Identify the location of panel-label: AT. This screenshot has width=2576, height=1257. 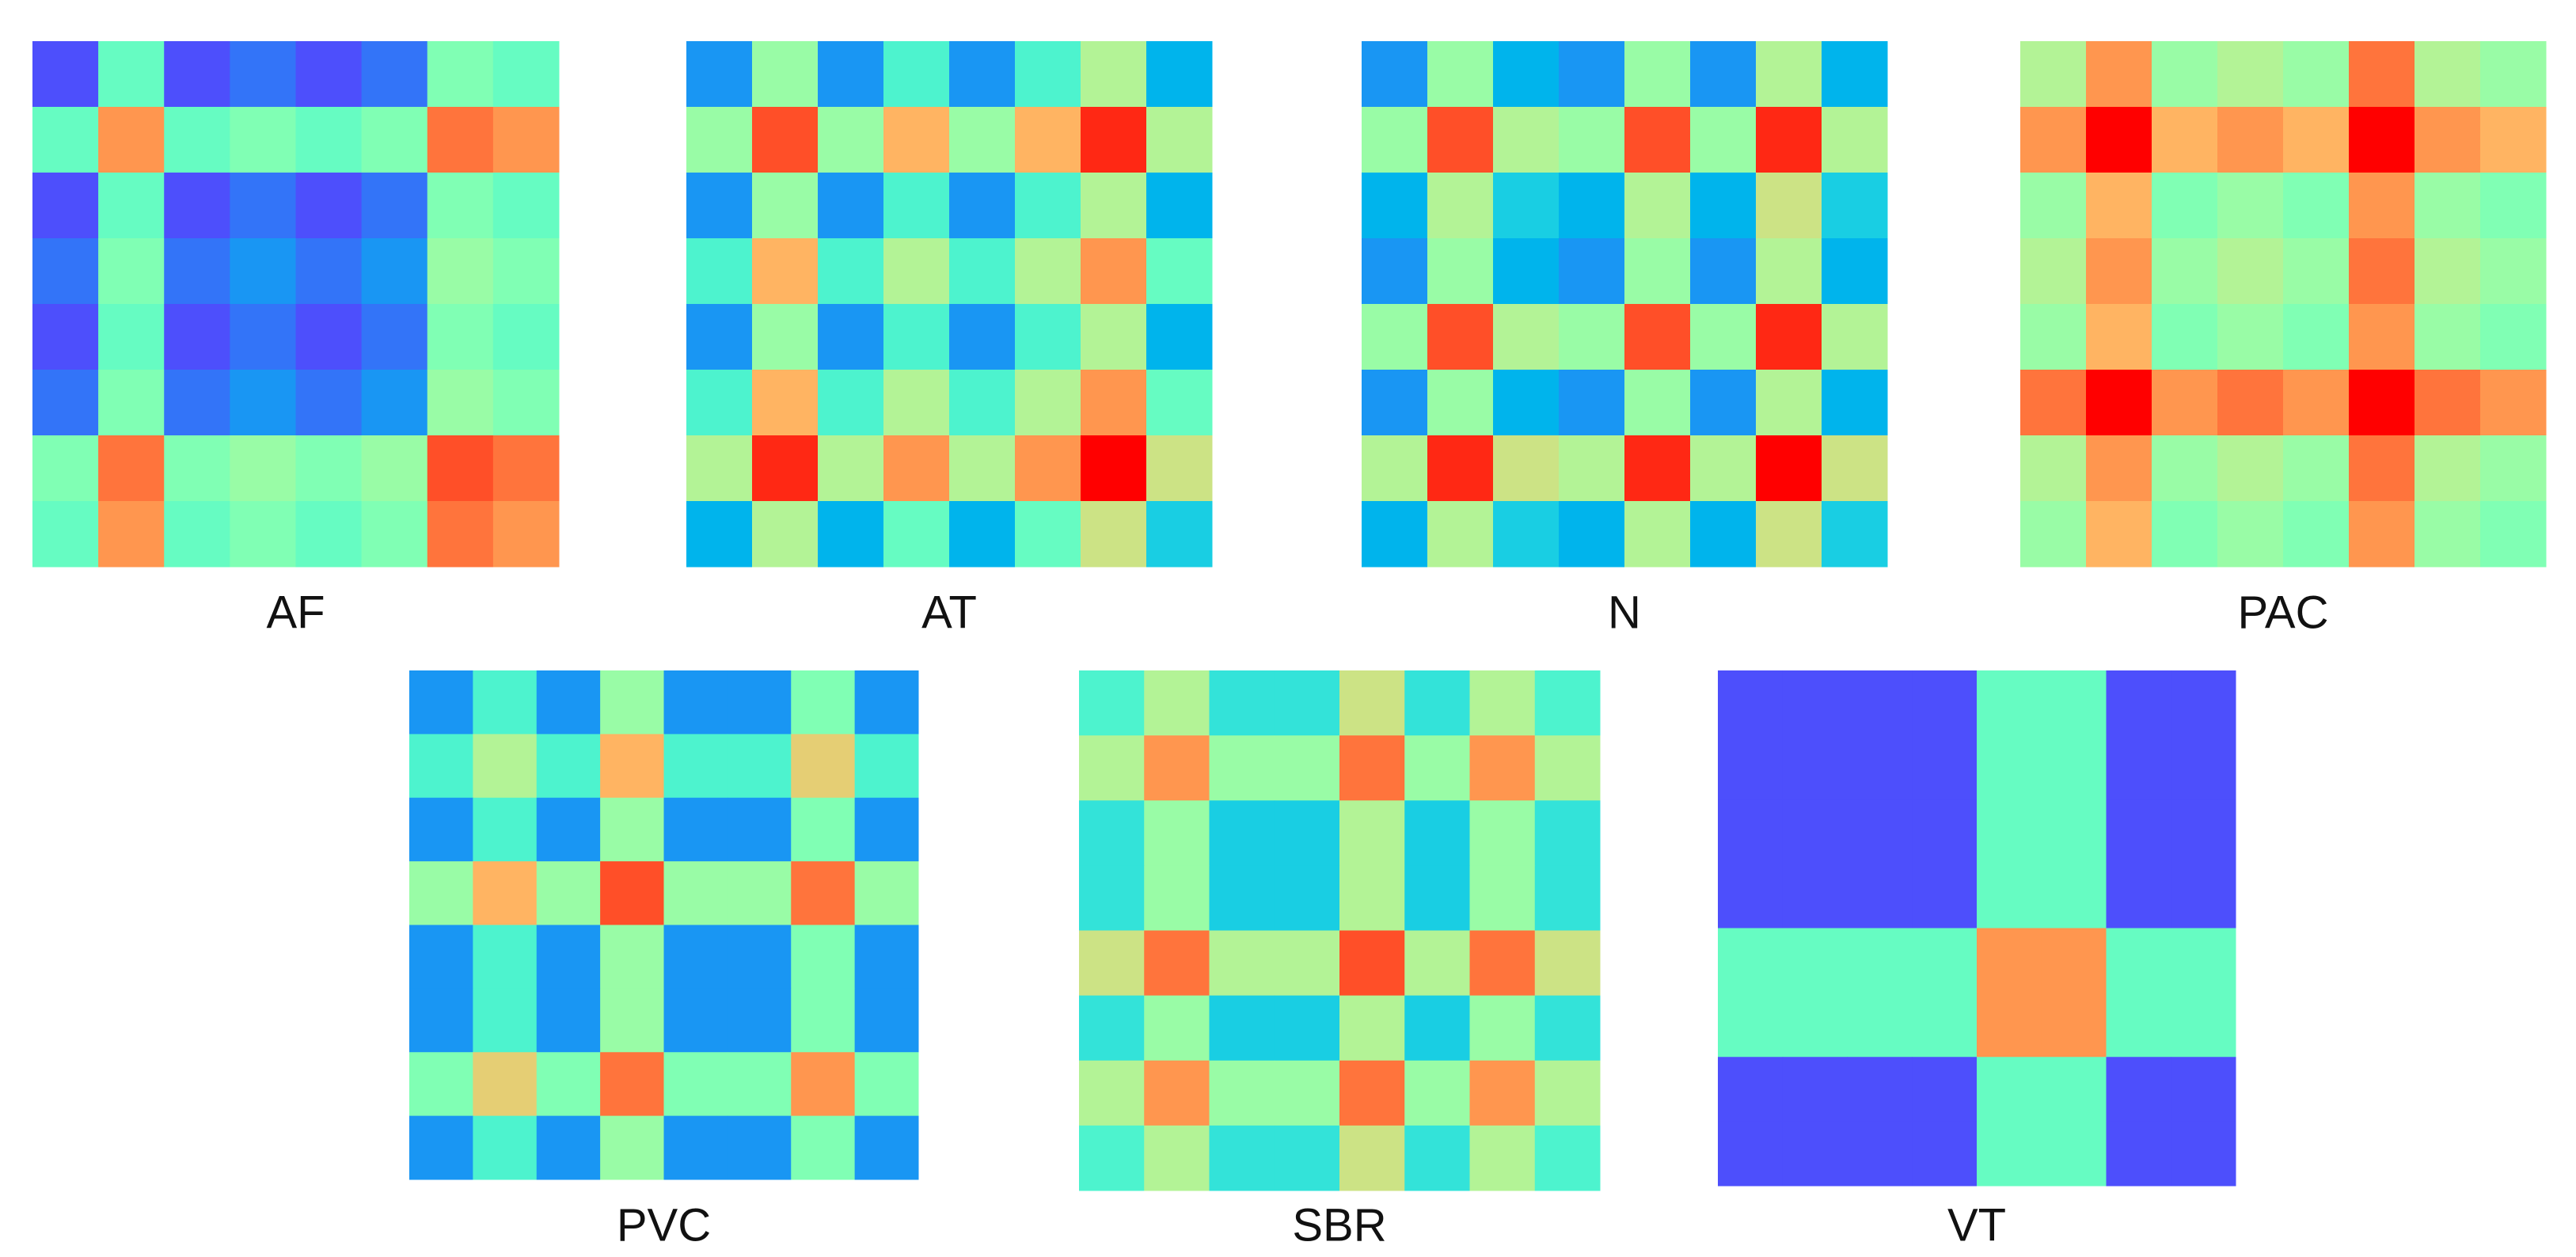
(949, 612).